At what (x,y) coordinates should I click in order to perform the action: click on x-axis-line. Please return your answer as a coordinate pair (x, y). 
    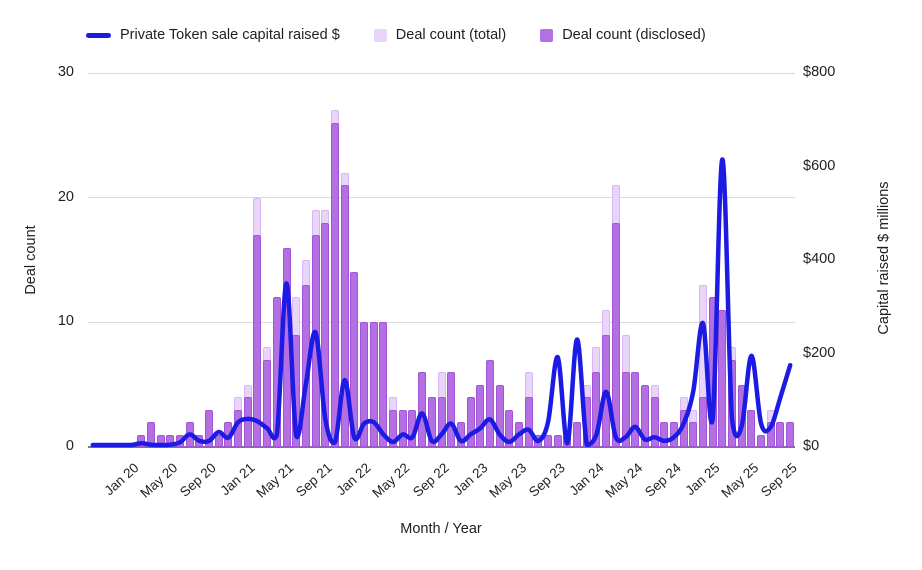
    Looking at the image, I should click on (441, 447).